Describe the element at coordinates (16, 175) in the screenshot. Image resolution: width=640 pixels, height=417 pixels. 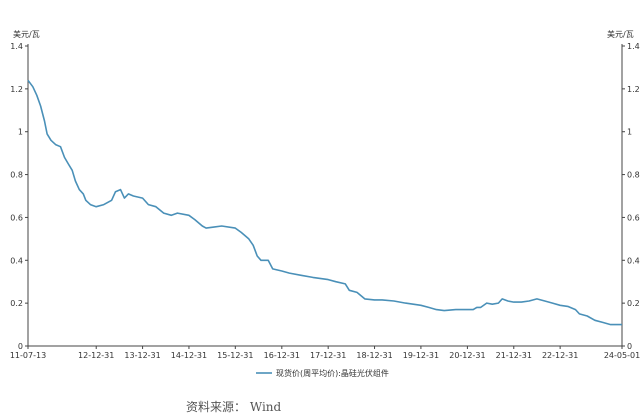
I see `y-tick-label-left: 0.8` at that location.